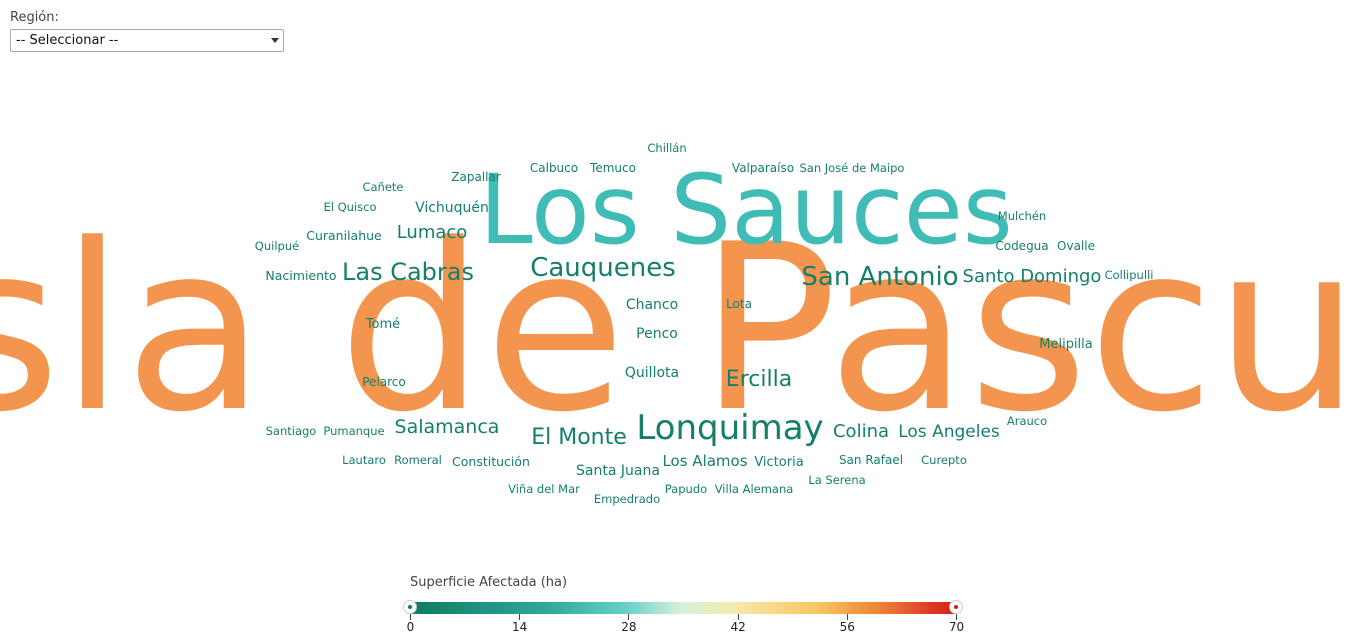 This screenshot has width=1366, height=643. What do you see at coordinates (34, 17) in the screenshot?
I see `region-label: Región:` at bounding box center [34, 17].